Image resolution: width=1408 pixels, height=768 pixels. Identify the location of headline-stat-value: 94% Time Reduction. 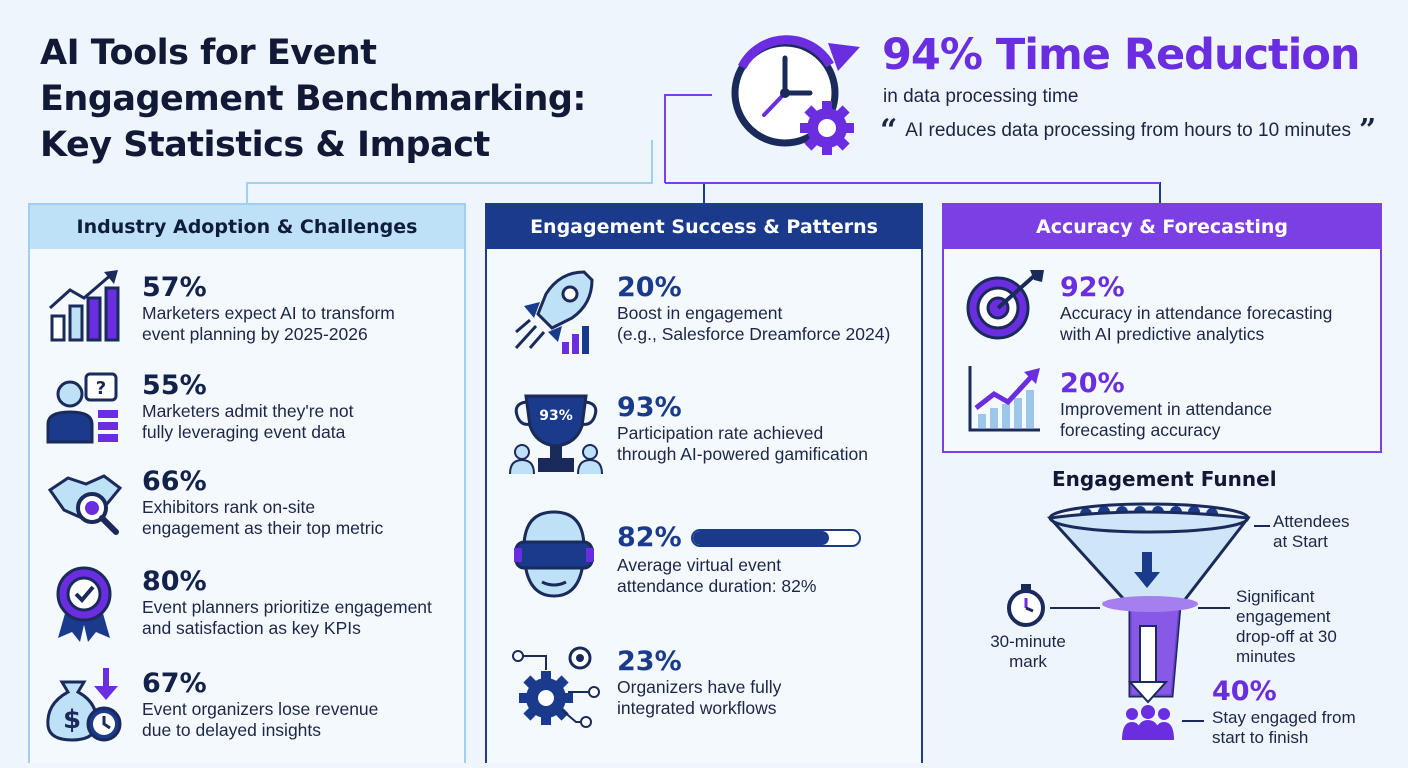
(1121, 55).